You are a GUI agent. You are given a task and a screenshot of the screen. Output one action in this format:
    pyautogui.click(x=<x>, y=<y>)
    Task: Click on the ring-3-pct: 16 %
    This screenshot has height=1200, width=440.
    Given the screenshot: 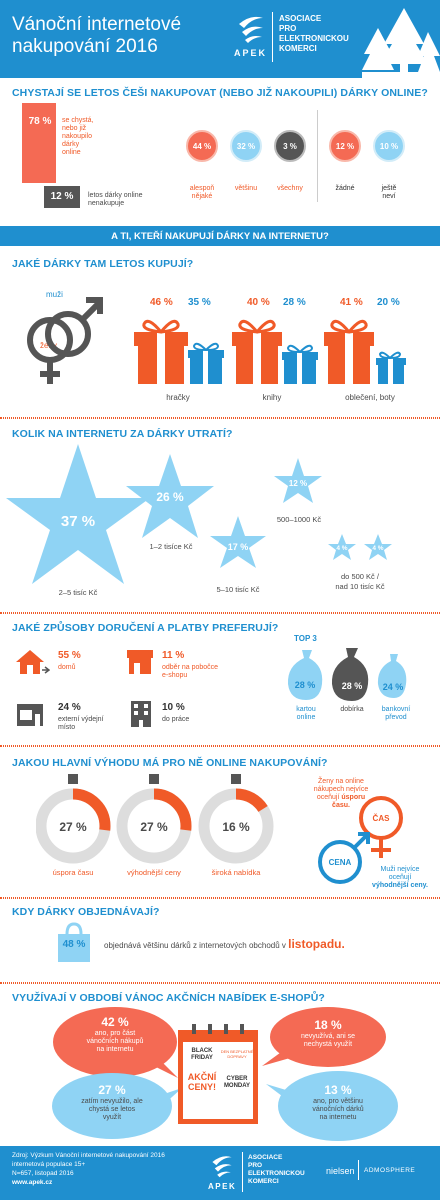 What is the action you would take?
    pyautogui.click(x=236, y=827)
    